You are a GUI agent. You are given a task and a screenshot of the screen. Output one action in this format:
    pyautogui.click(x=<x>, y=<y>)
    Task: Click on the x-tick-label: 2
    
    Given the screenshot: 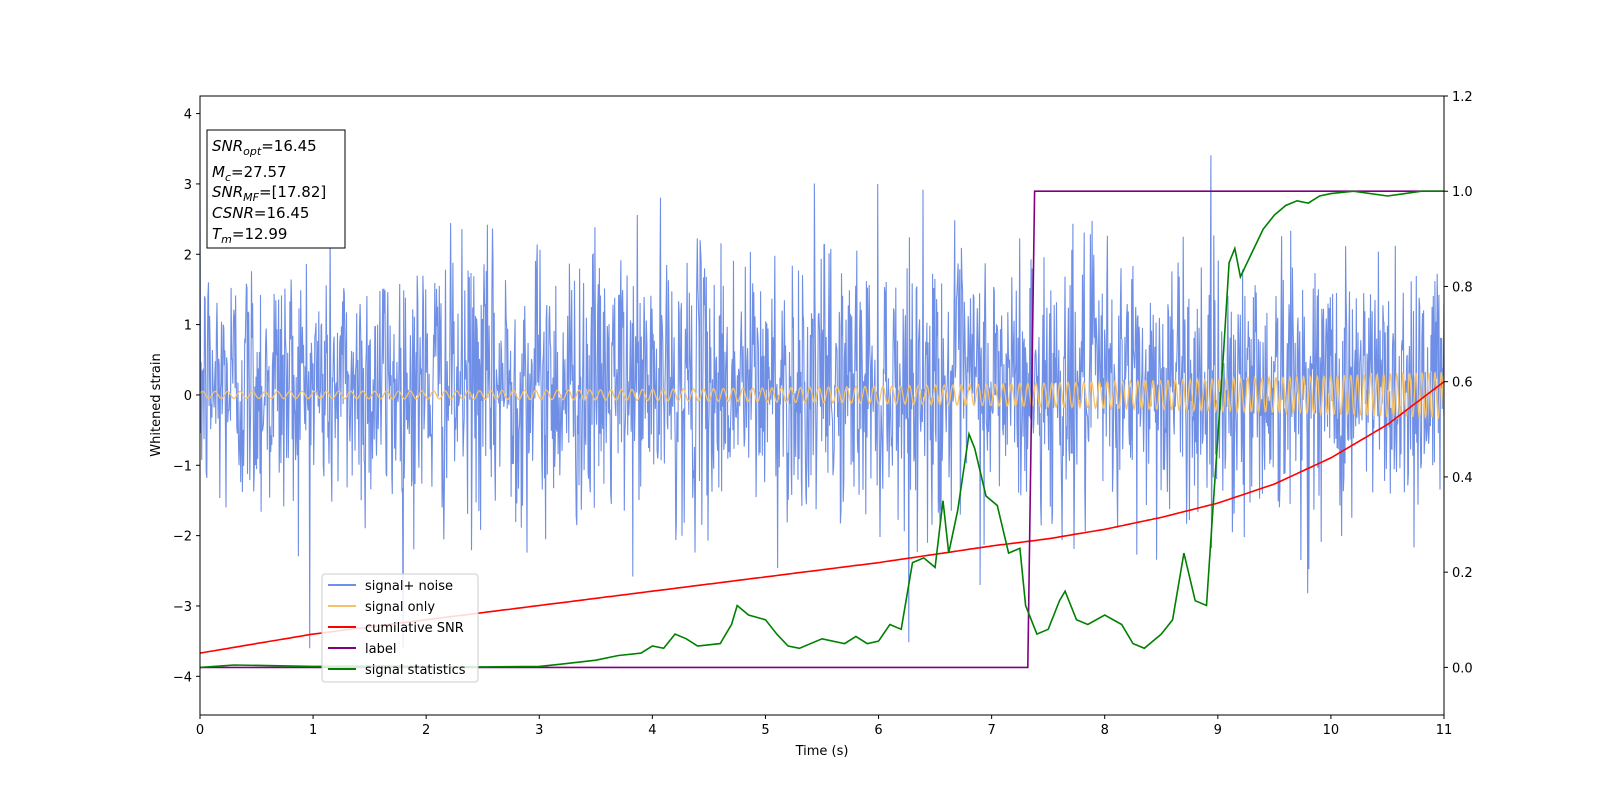 What is the action you would take?
    pyautogui.click(x=426, y=730)
    